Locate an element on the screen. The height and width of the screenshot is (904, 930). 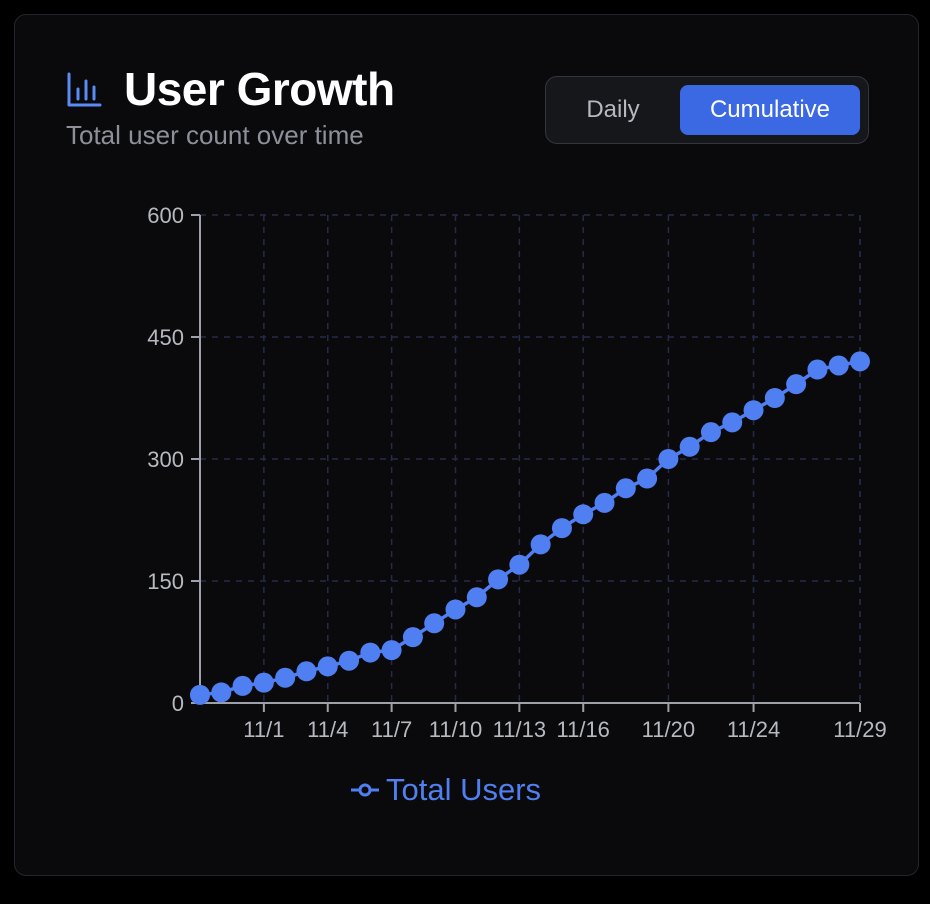
y-tick-label: 450 is located at coordinates (165, 337).